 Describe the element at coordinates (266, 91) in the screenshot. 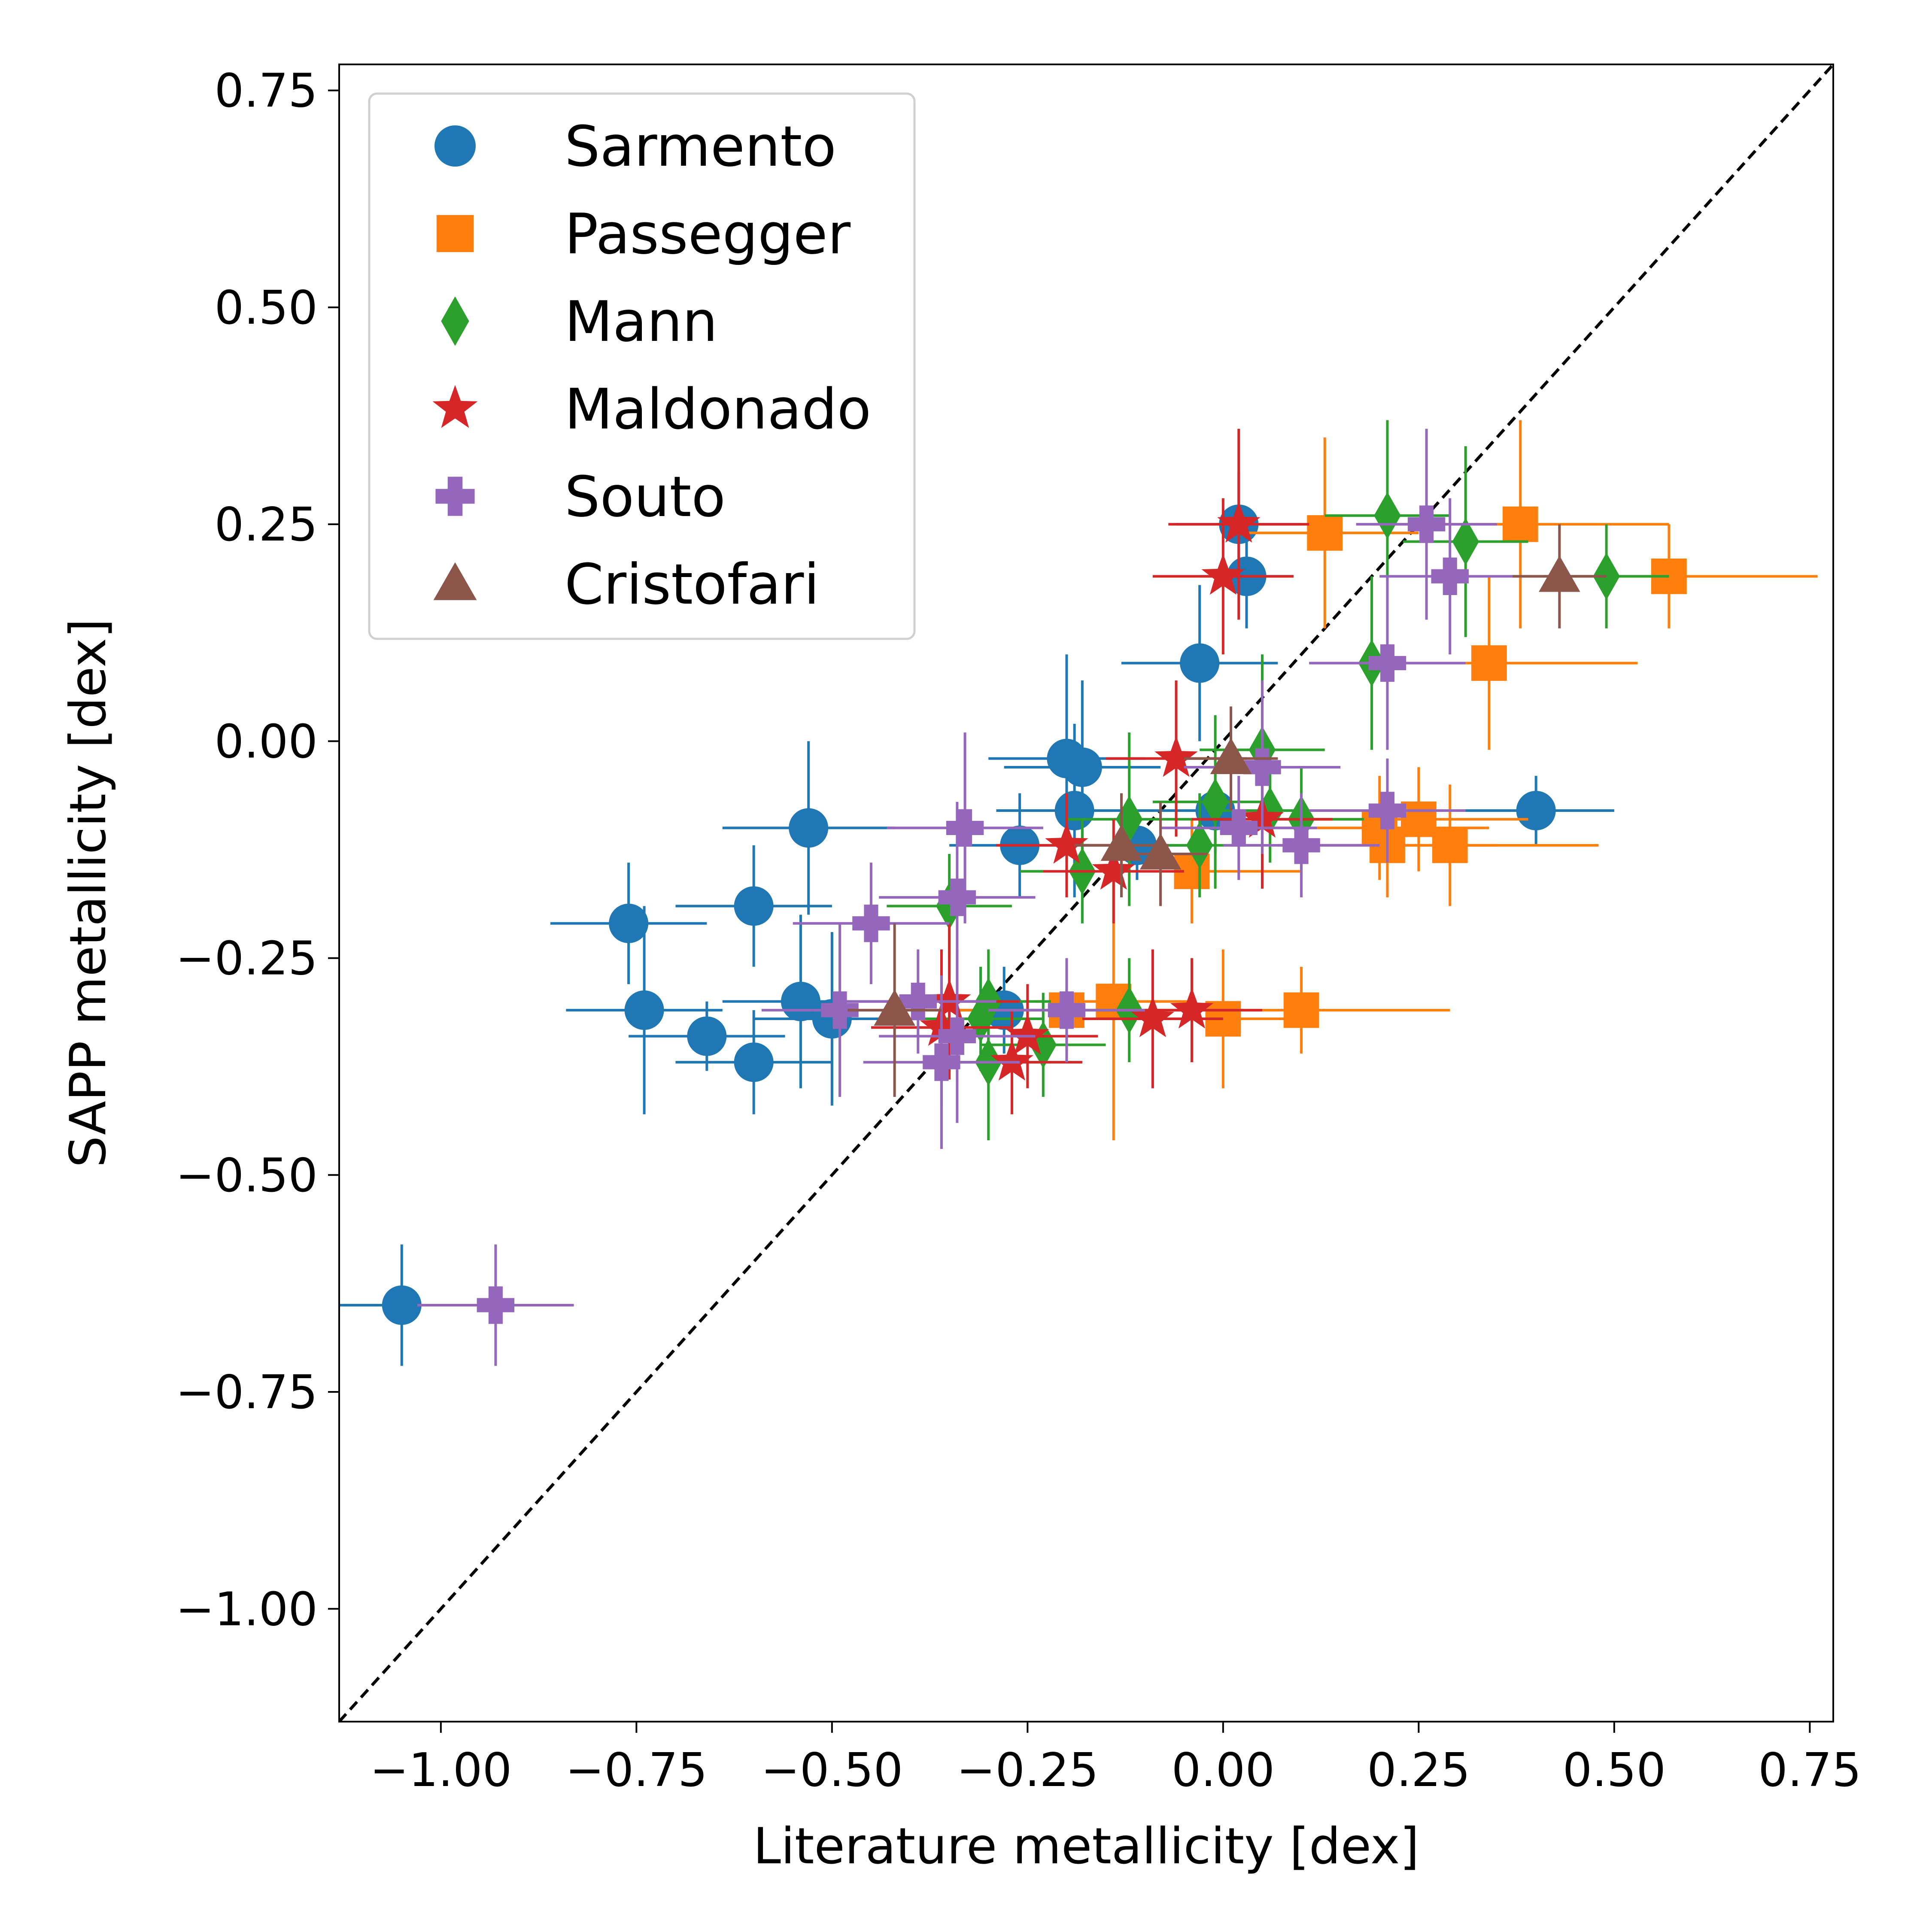

I see `y-tick-label: 0.75` at that location.